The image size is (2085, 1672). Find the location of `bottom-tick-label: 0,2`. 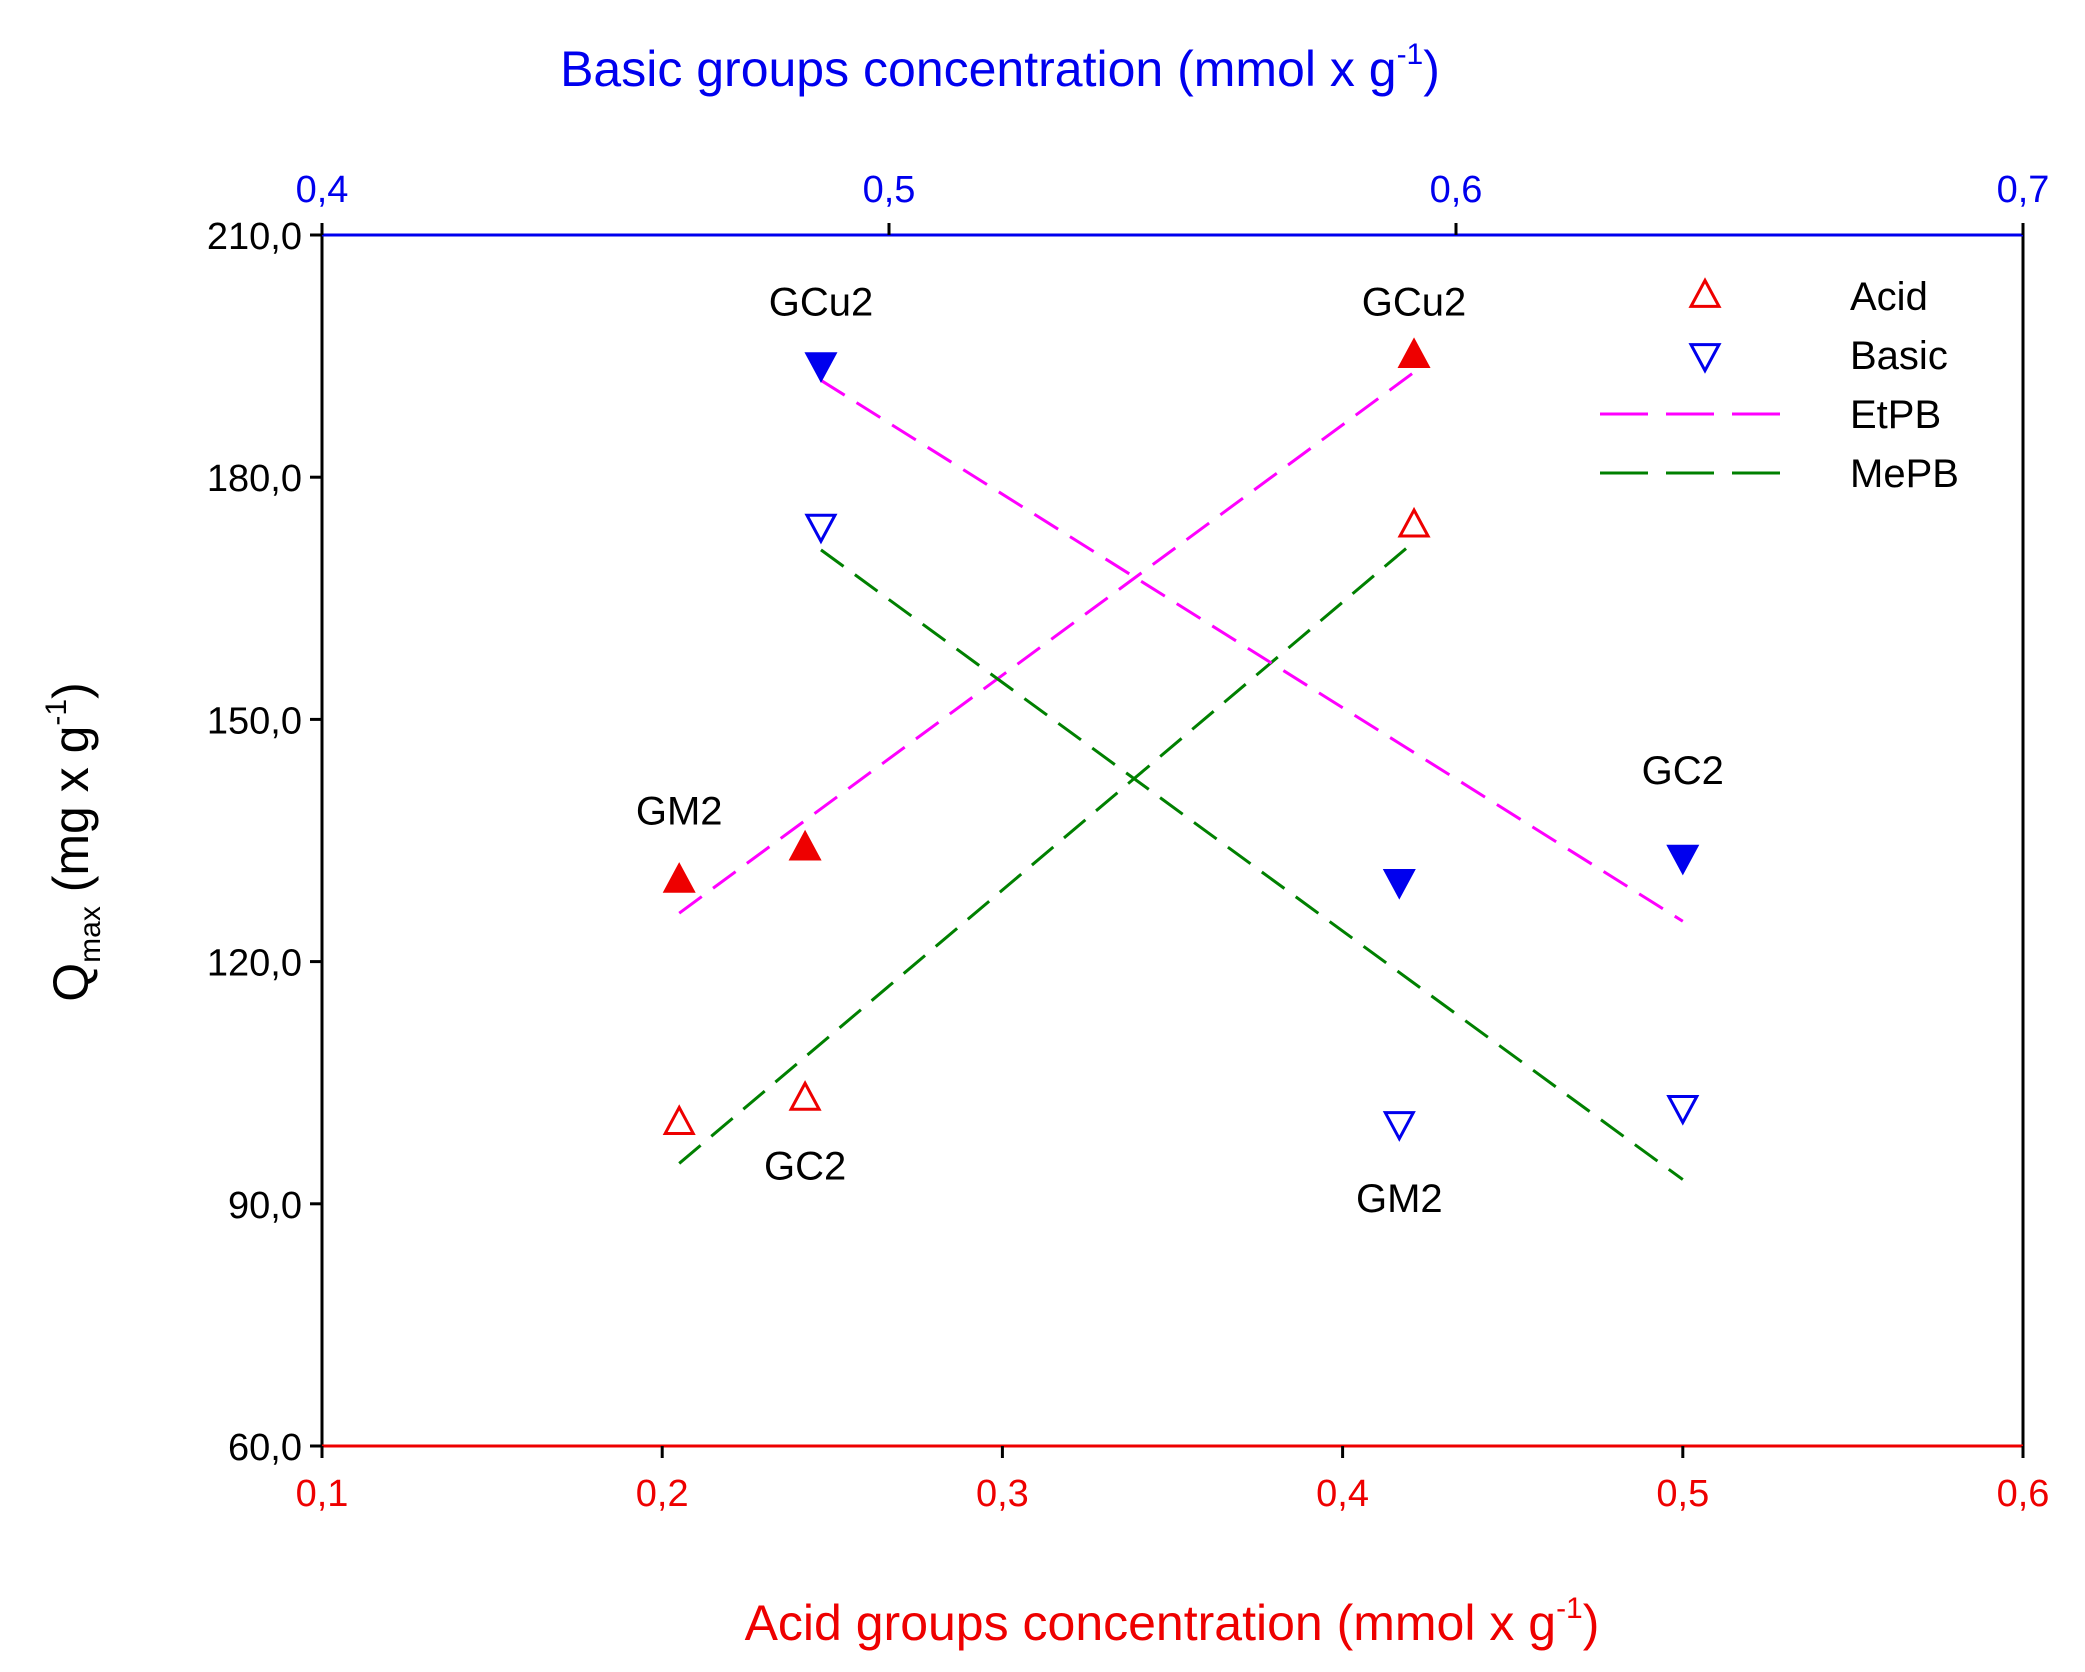

bottom-tick-label: 0,2 is located at coordinates (662, 1494).